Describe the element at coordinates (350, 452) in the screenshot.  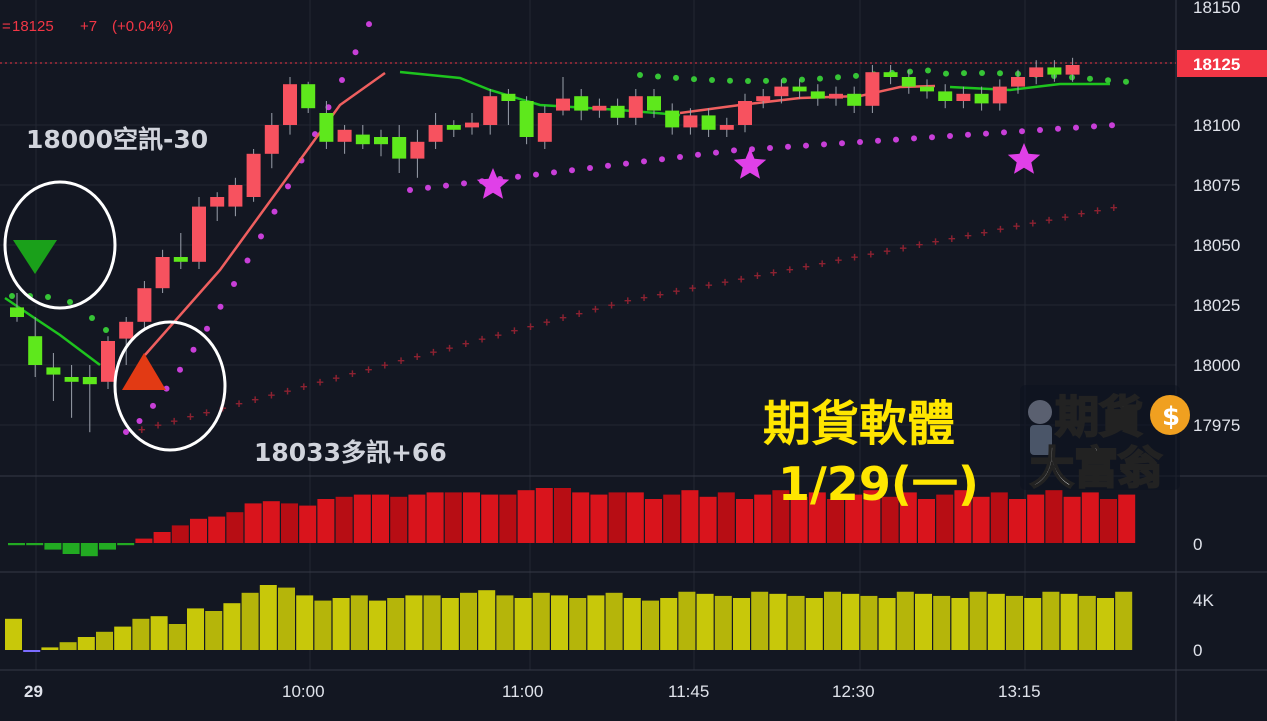
I see `long-signal-label: 18033多訊+66` at that location.